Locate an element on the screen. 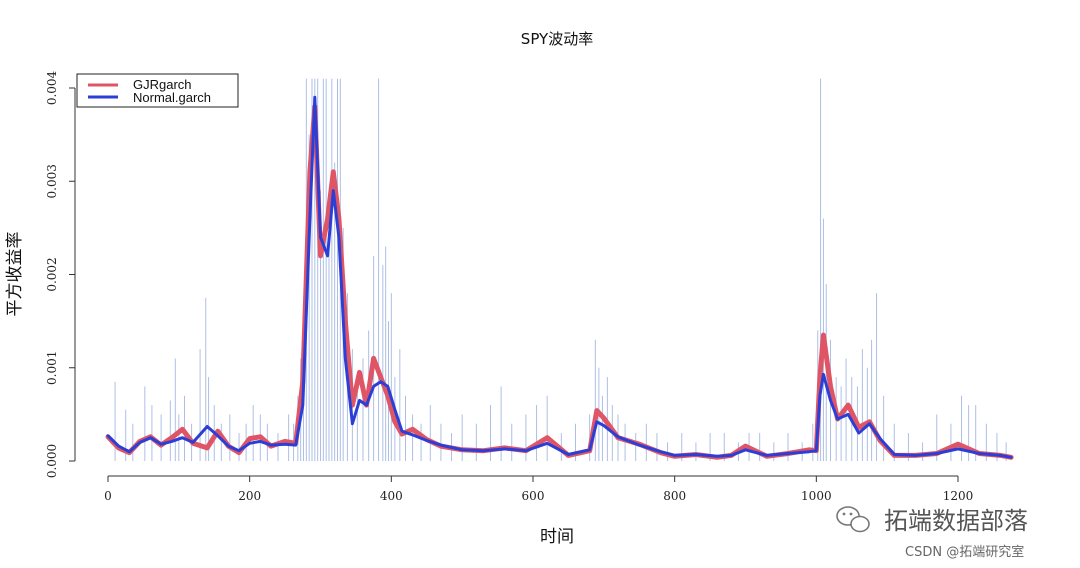 This screenshot has height=568, width=1080. y-tick-label: 0.004 is located at coordinates (52, 87).